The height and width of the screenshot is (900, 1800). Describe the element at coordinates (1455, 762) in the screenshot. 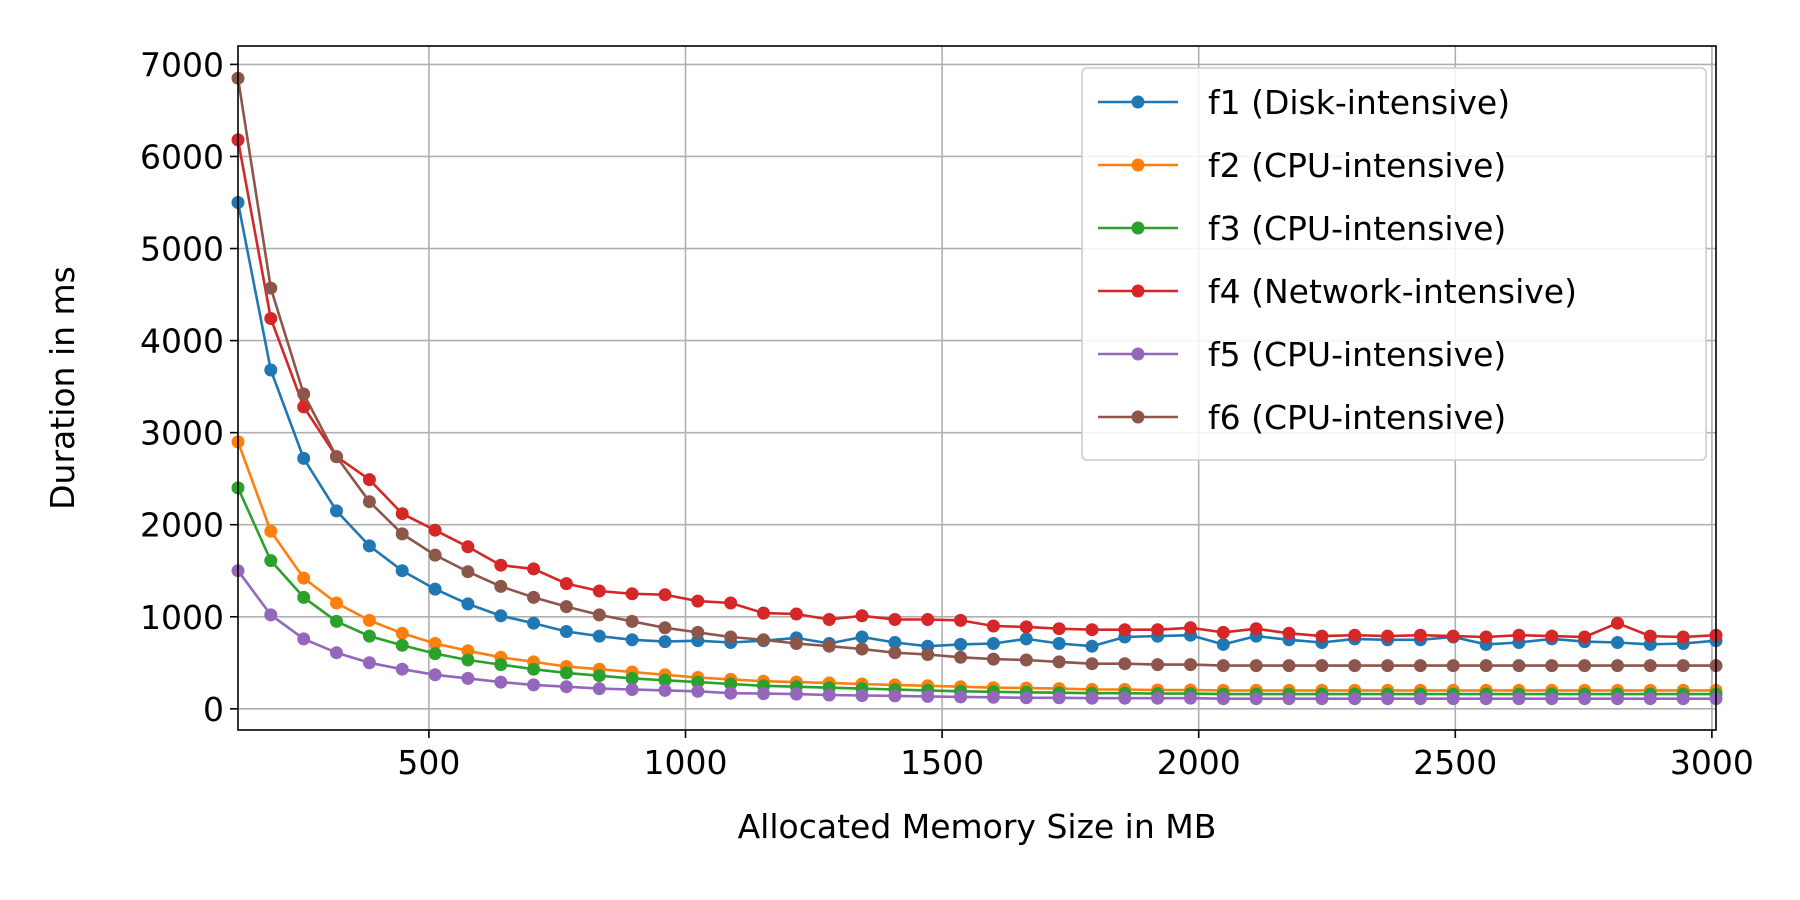

I see `x-tick-label: 2500` at that location.